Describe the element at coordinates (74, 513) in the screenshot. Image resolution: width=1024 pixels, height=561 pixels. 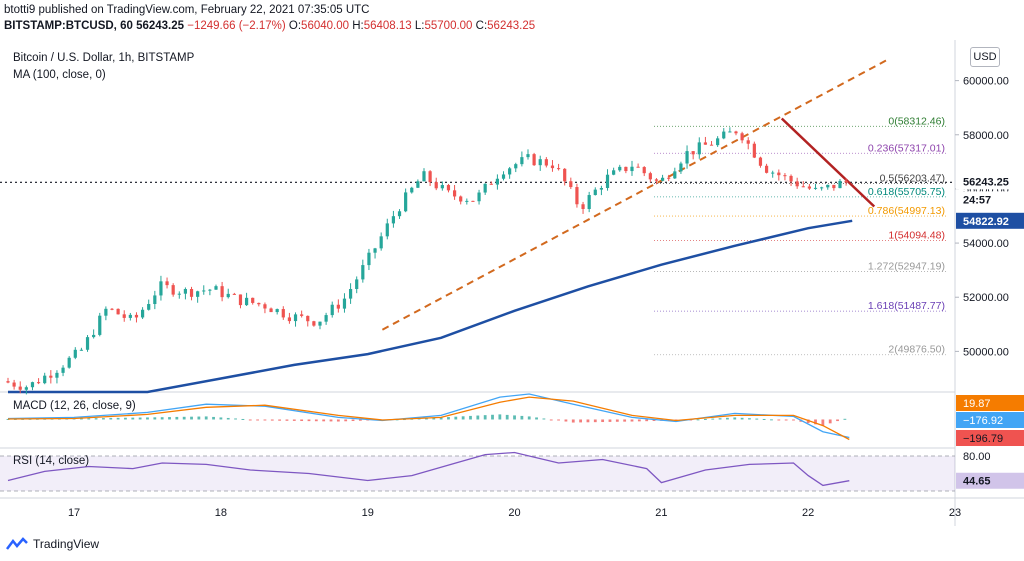
I see `x-tick-label: 17` at that location.